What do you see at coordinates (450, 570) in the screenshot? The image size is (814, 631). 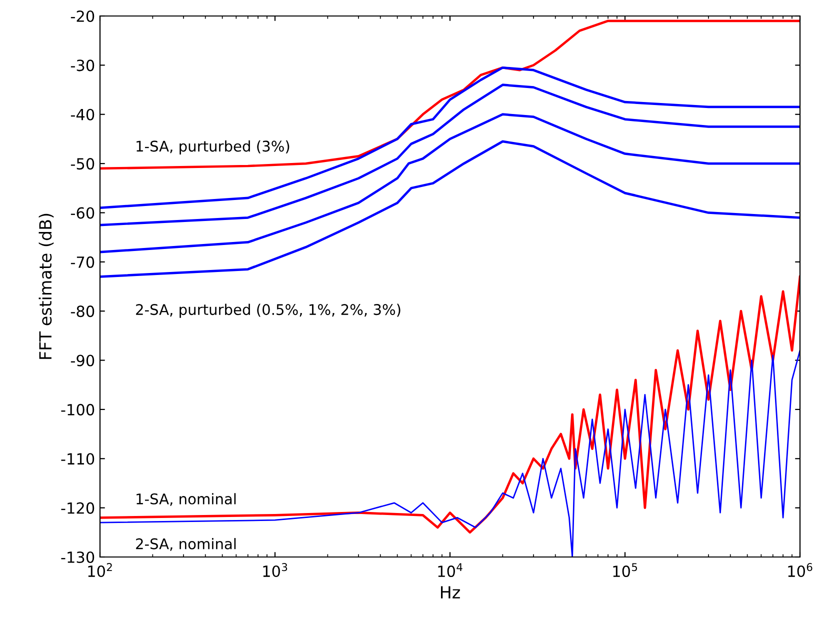 I see `x-tick-label: 10$^{4}$` at bounding box center [450, 570].